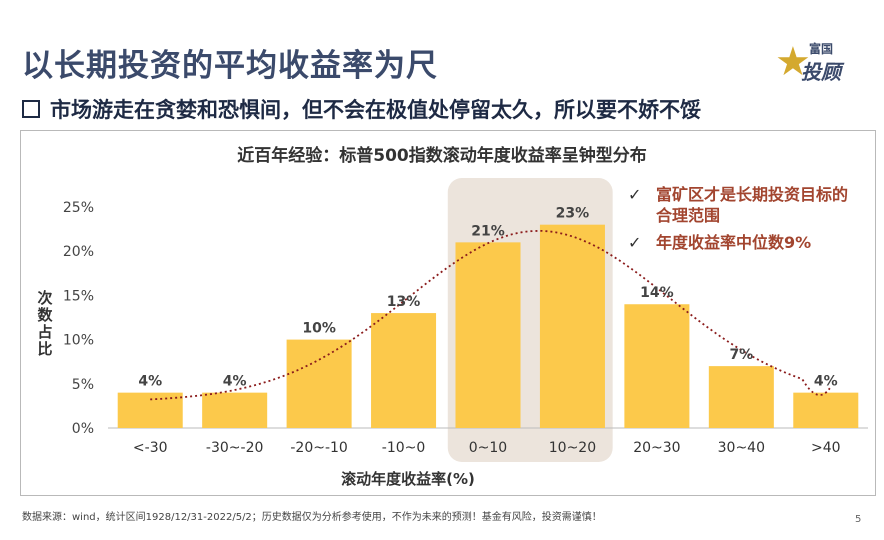 The image size is (884, 540). What do you see at coordinates (408, 479) in the screenshot?
I see `x-axis-label: 滚动年度收益率(%)` at bounding box center [408, 479].